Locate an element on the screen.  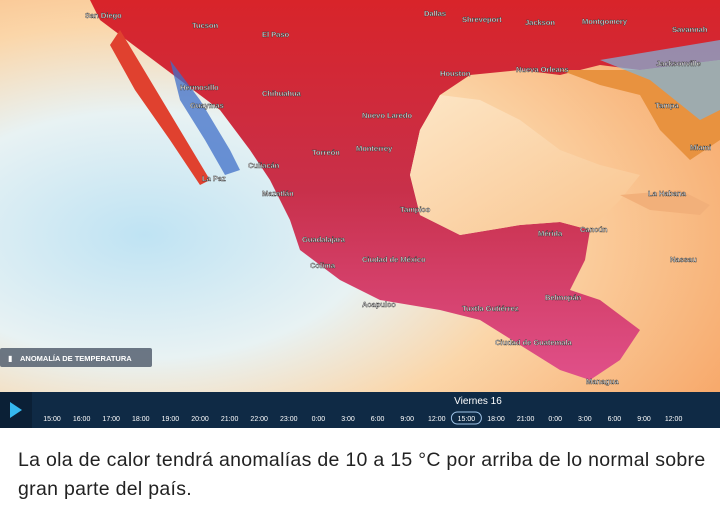
city-label: Jackson is located at coordinates (540, 22).